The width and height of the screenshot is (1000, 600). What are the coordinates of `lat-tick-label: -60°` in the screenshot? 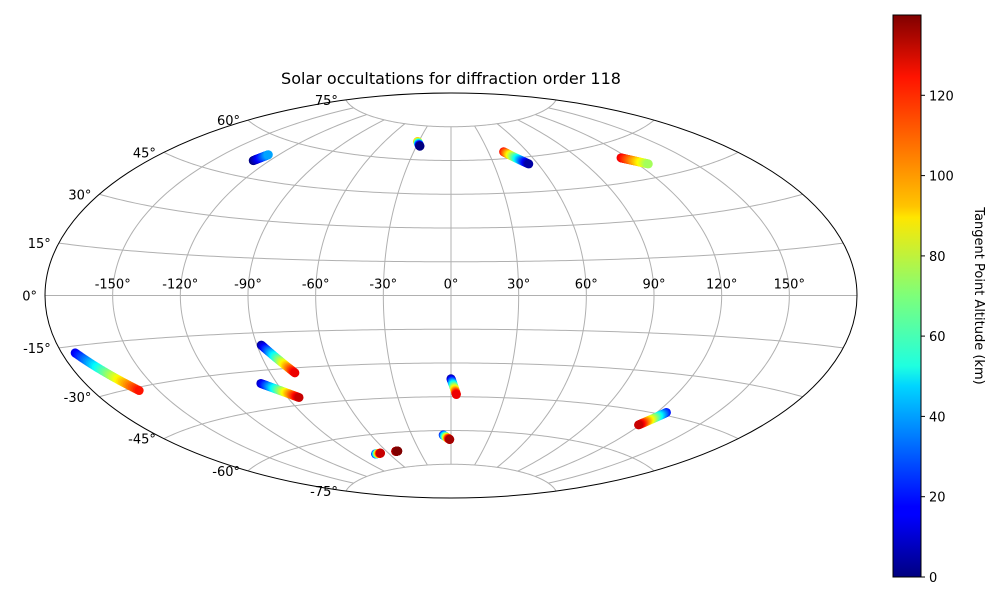 It's located at (226, 472).